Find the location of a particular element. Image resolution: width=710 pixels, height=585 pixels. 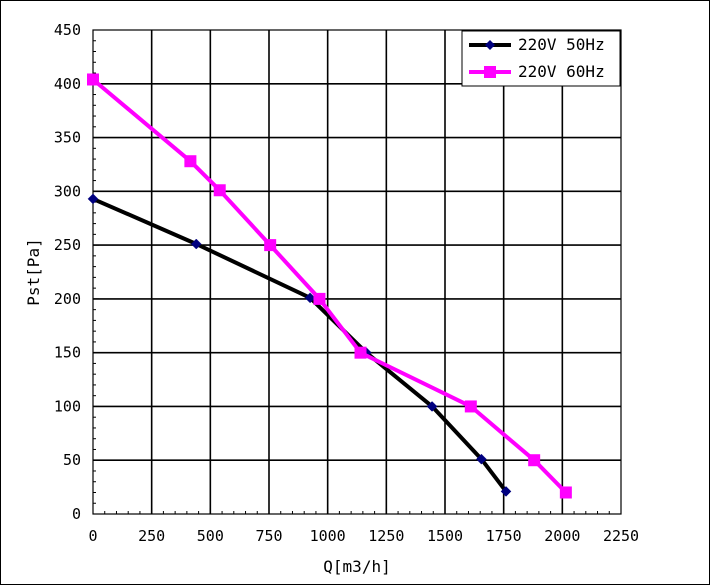

x-tick-label-1250: 1250 is located at coordinates (386, 536).